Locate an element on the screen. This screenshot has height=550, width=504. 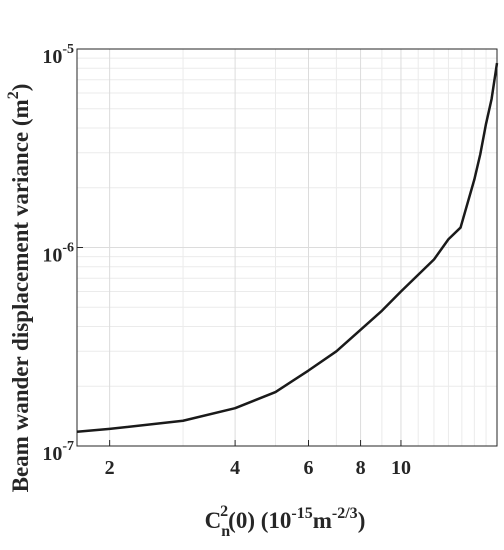
y-label-part: ) is located at coordinates (20, 88).